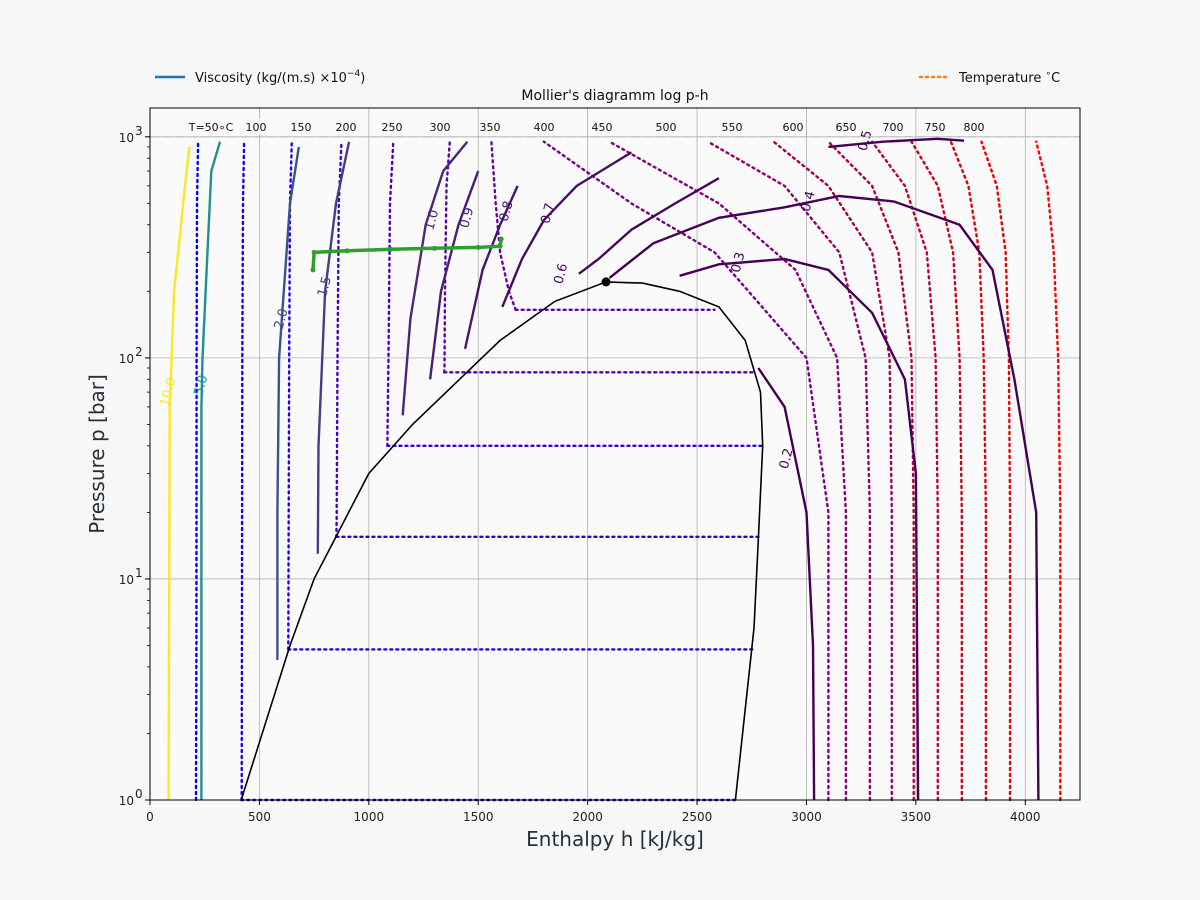 This screenshot has width=1200, height=900. Describe the element at coordinates (369, 817) in the screenshot. I see `x-tick-label: 1000` at that location.